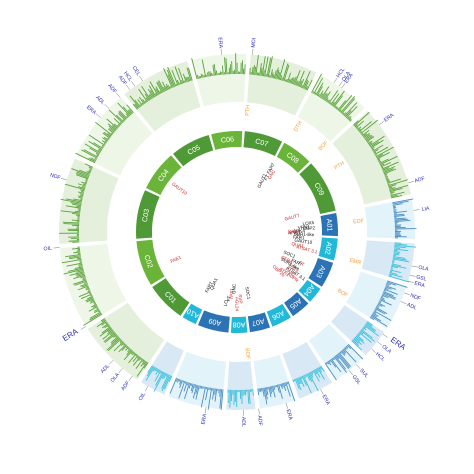  What do you see at coordinates (247, 354) in the screenshot?
I see `qtl-label: BOF` at bounding box center [247, 354].